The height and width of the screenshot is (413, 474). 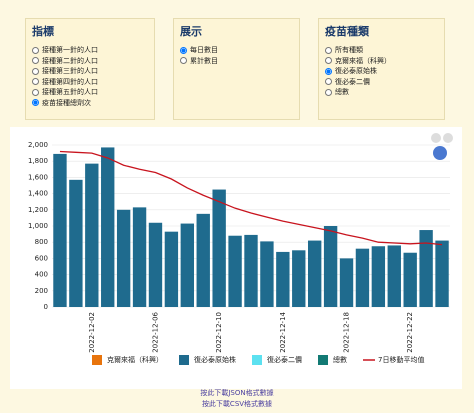 I want to click on option: 復必泰二價, so click(x=381, y=82).